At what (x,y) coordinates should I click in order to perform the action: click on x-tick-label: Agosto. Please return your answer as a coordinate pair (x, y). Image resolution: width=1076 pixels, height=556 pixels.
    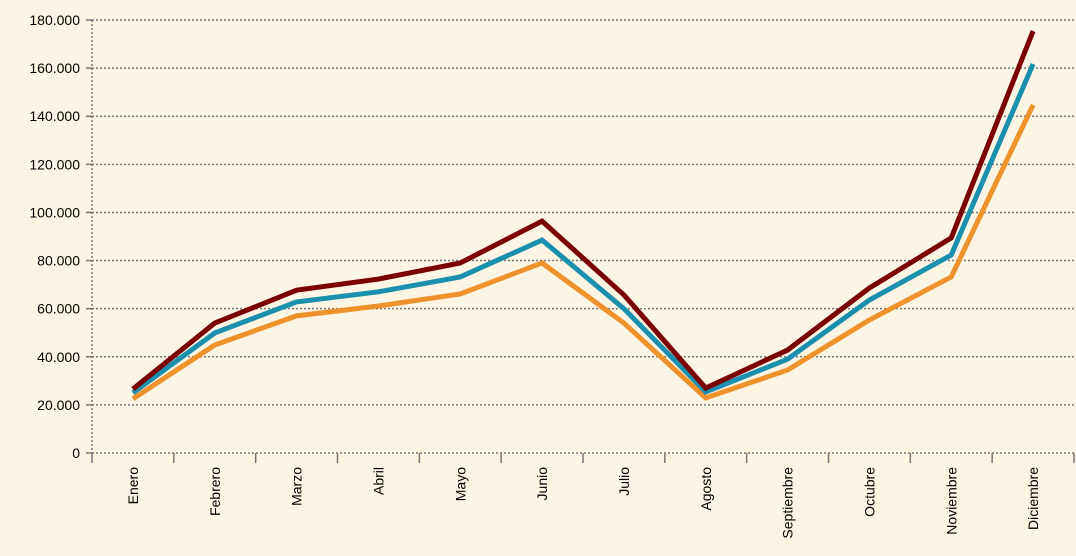
    Looking at the image, I should click on (706, 489).